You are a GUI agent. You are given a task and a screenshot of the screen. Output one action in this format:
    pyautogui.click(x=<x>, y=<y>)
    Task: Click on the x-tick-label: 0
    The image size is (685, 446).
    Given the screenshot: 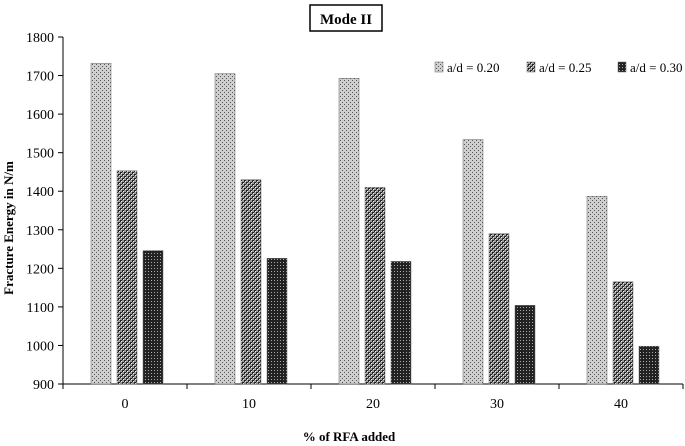 What is the action you would take?
    pyautogui.click(x=125, y=404)
    